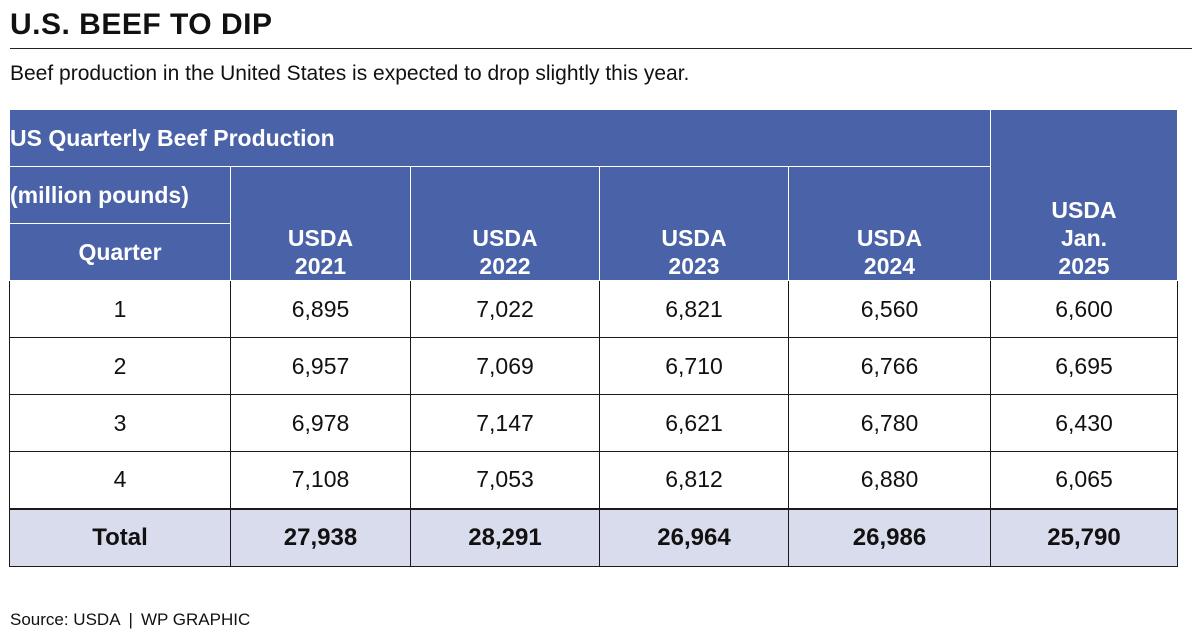  What do you see at coordinates (1084, 480) in the screenshot?
I see `table-row-4-value-5: 6,065` at bounding box center [1084, 480].